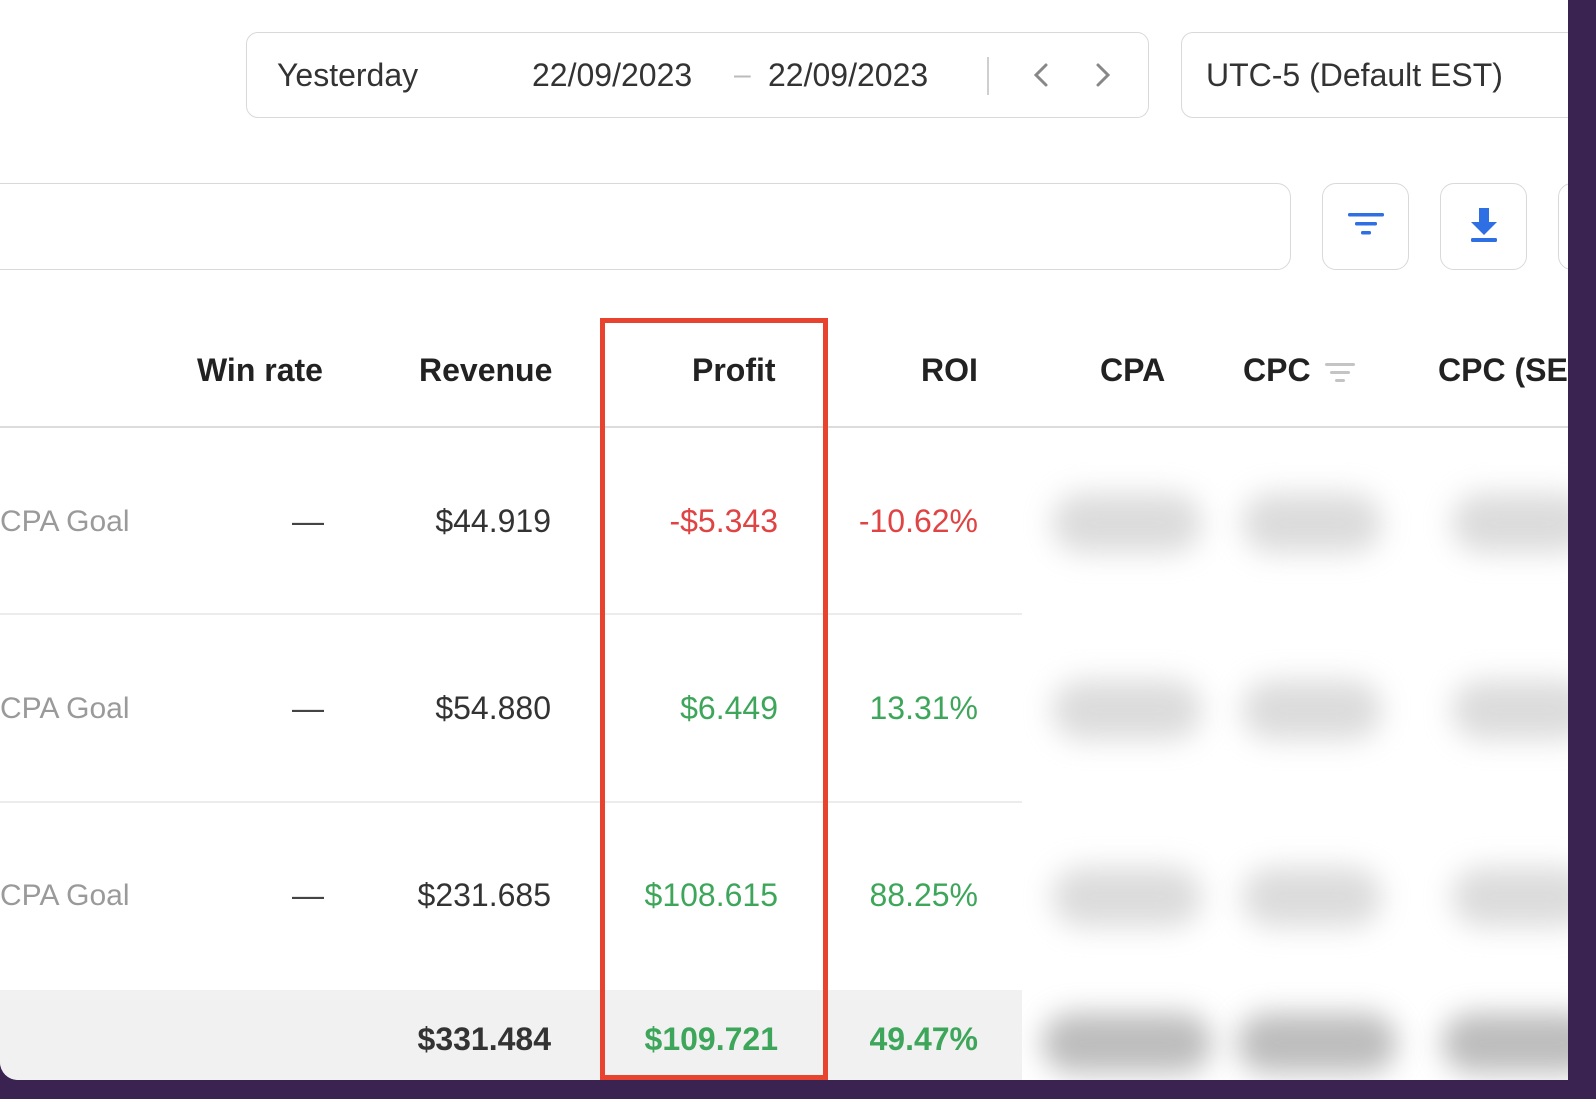 This screenshot has width=1596, height=1099. What do you see at coordinates (949, 370) in the screenshot?
I see `column-header-roi: ROI` at bounding box center [949, 370].